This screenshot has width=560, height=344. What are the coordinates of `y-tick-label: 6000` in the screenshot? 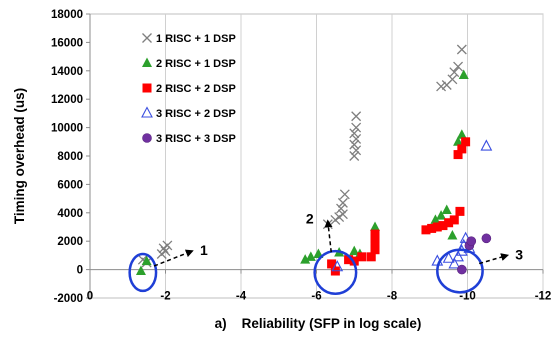 It's located at (70, 185).